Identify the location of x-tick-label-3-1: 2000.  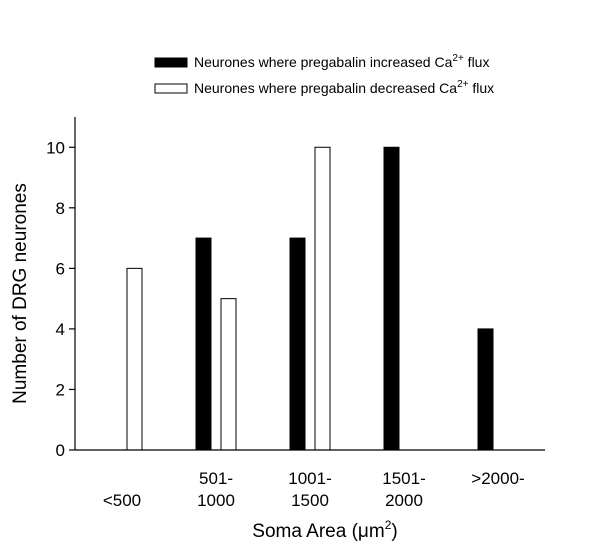
(404, 500).